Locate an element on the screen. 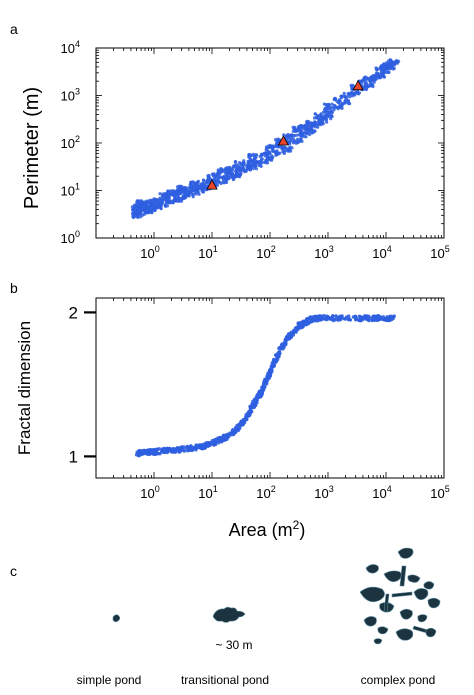  chart-b-scatter-points is located at coordinates (265, 386).